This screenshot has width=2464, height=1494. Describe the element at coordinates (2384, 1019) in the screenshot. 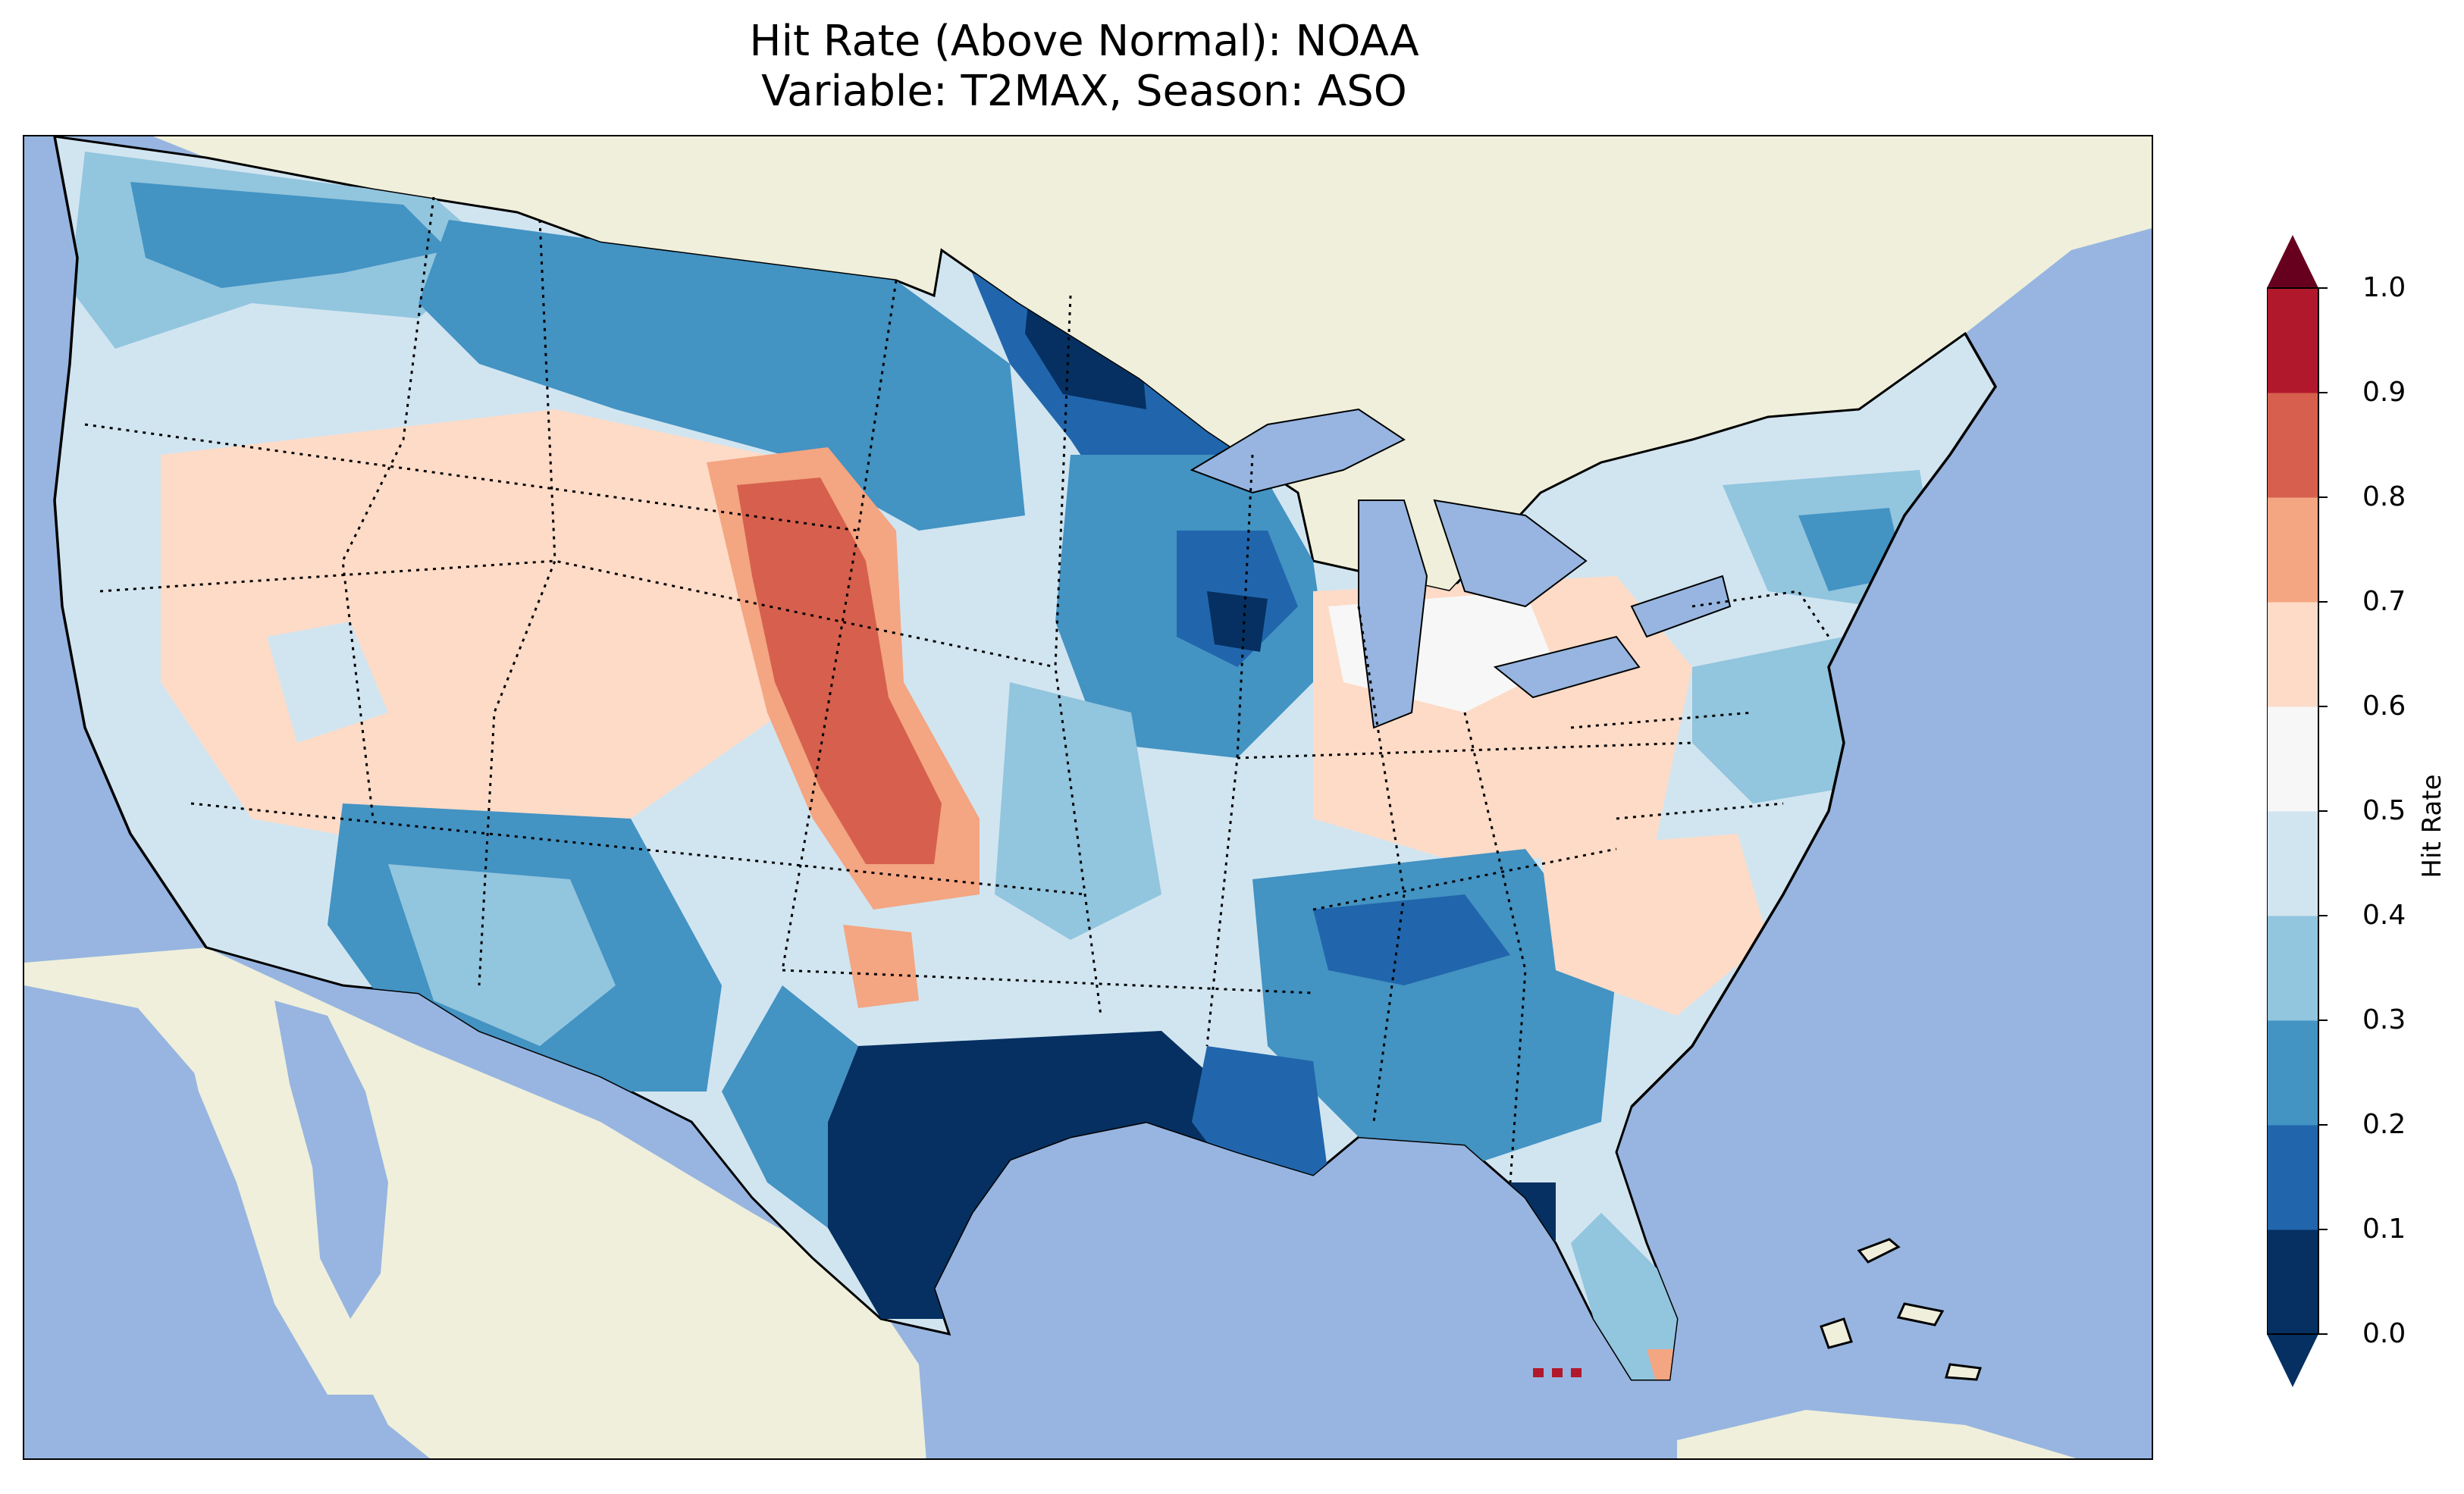

I see `colorbar-tick-label: 0.3` at that location.